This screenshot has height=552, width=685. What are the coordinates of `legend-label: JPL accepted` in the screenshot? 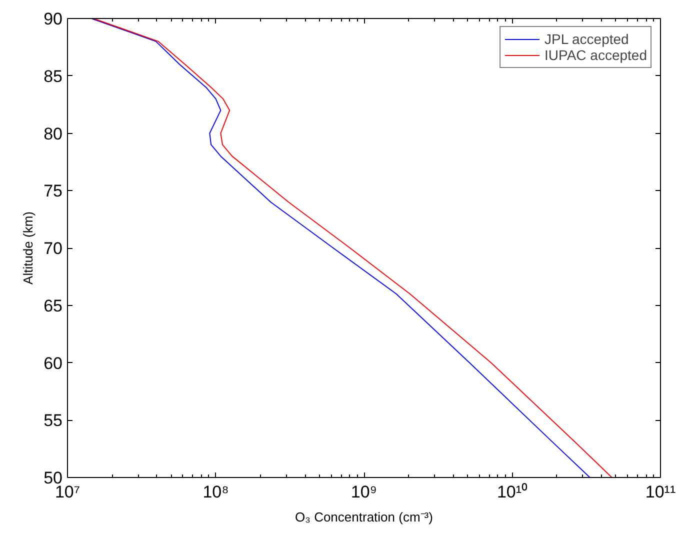 It's located at (586, 39).